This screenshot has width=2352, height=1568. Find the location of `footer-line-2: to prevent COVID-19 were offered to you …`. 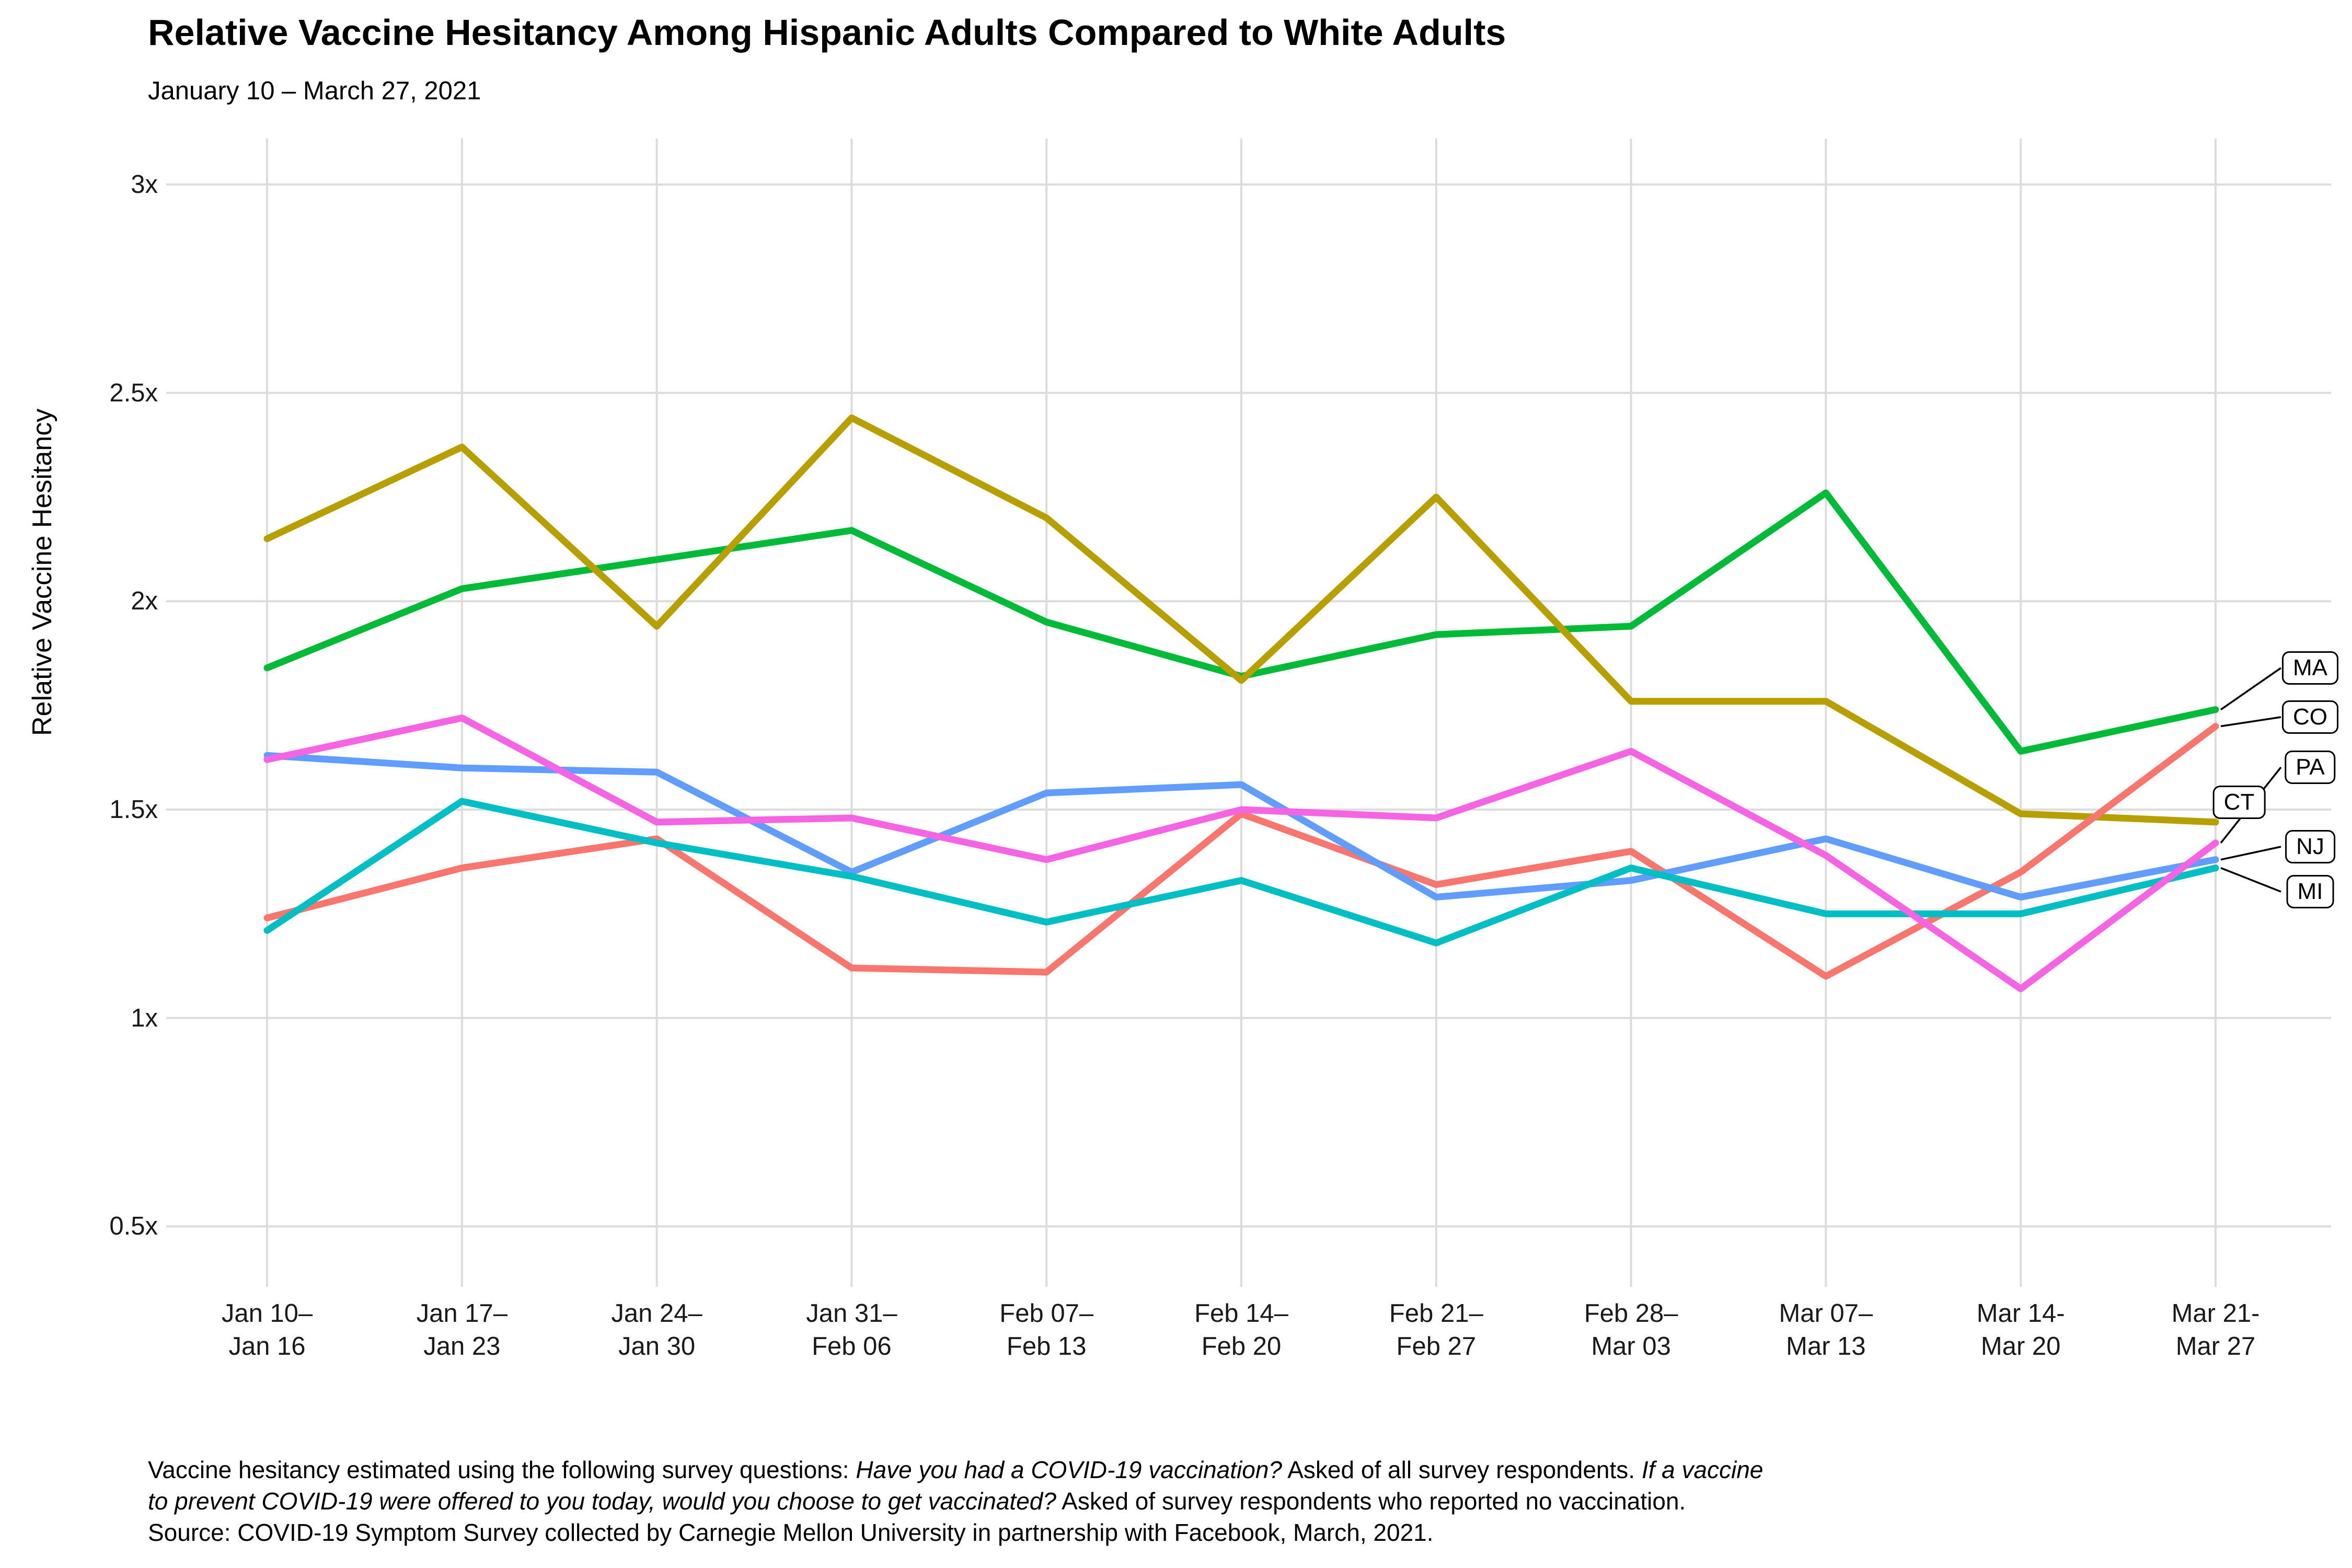

footer-line-2: to prevent COVID-19 were offered to you … is located at coordinates (955, 1501).